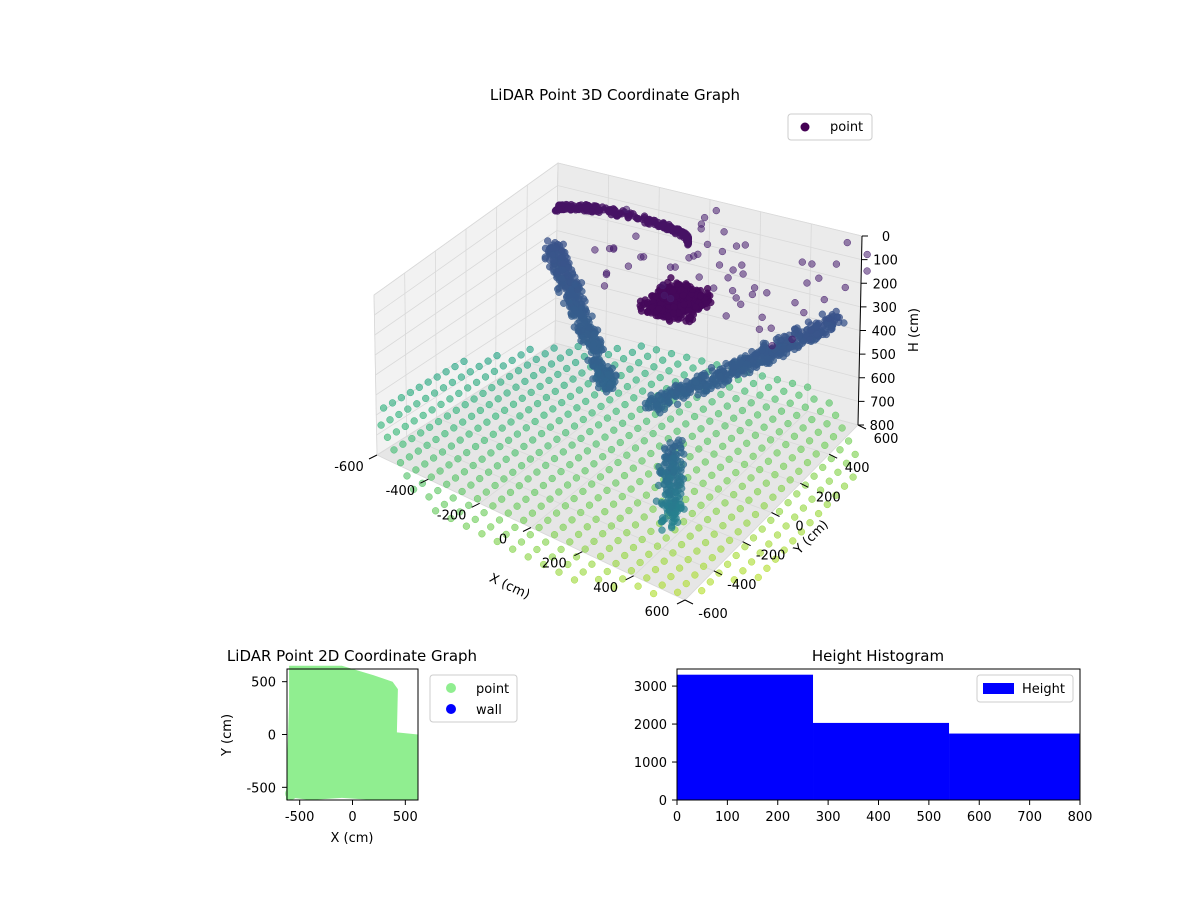 The height and width of the screenshot is (900, 1200). Describe the element at coordinates (713, 614) in the screenshot. I see `y-tick-label: -600` at that location.